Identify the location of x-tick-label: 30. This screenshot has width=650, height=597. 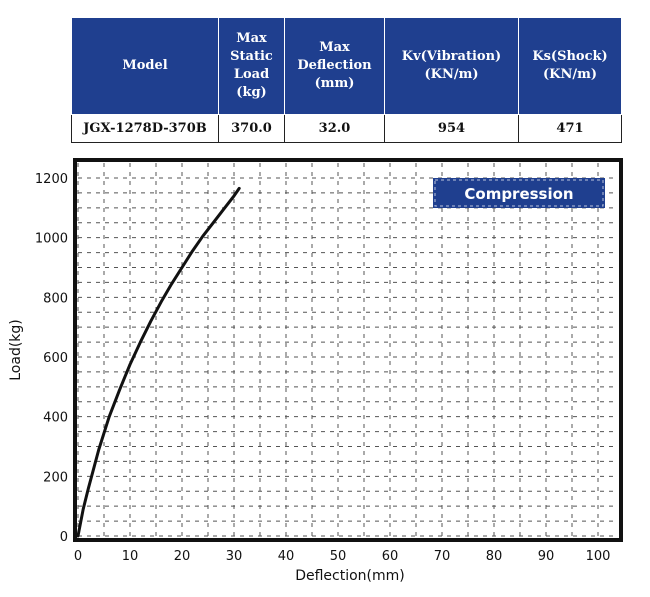
(234, 556).